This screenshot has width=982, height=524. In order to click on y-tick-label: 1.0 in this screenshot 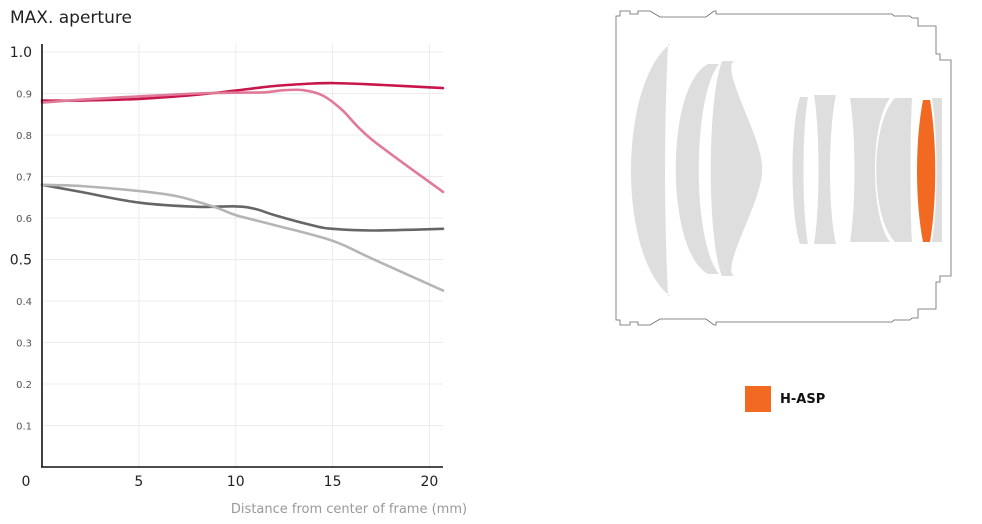, I will do `click(21, 53)`.